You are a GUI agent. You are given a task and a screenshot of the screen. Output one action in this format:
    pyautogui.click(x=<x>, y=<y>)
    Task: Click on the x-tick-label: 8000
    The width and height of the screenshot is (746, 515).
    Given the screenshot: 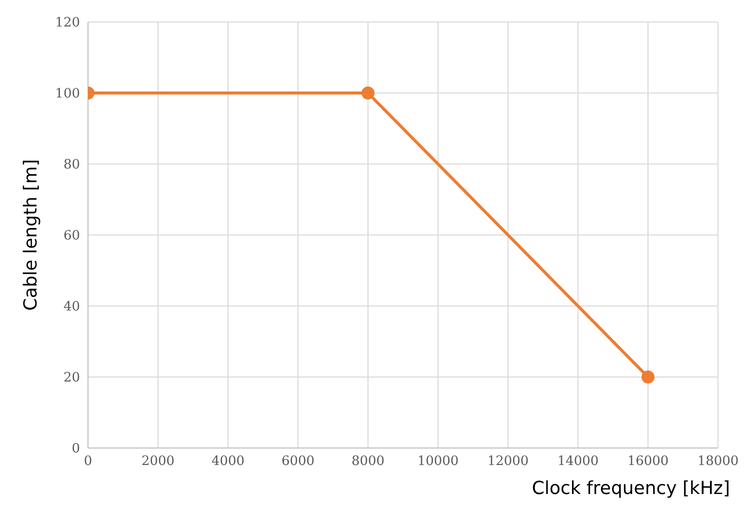 What is the action you would take?
    pyautogui.click(x=368, y=462)
    